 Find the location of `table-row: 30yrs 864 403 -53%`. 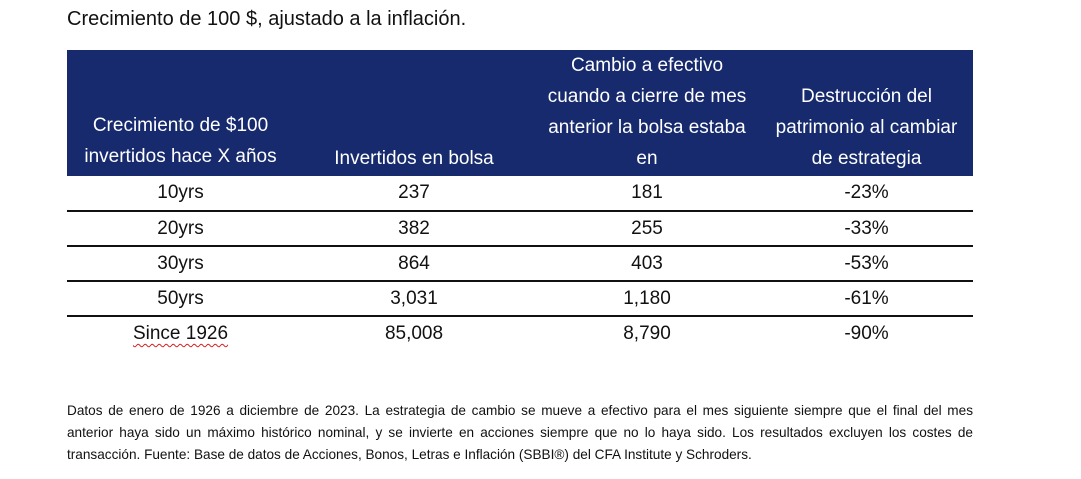

table-row: 30yrs 864 403 -53% is located at coordinates (520, 264).